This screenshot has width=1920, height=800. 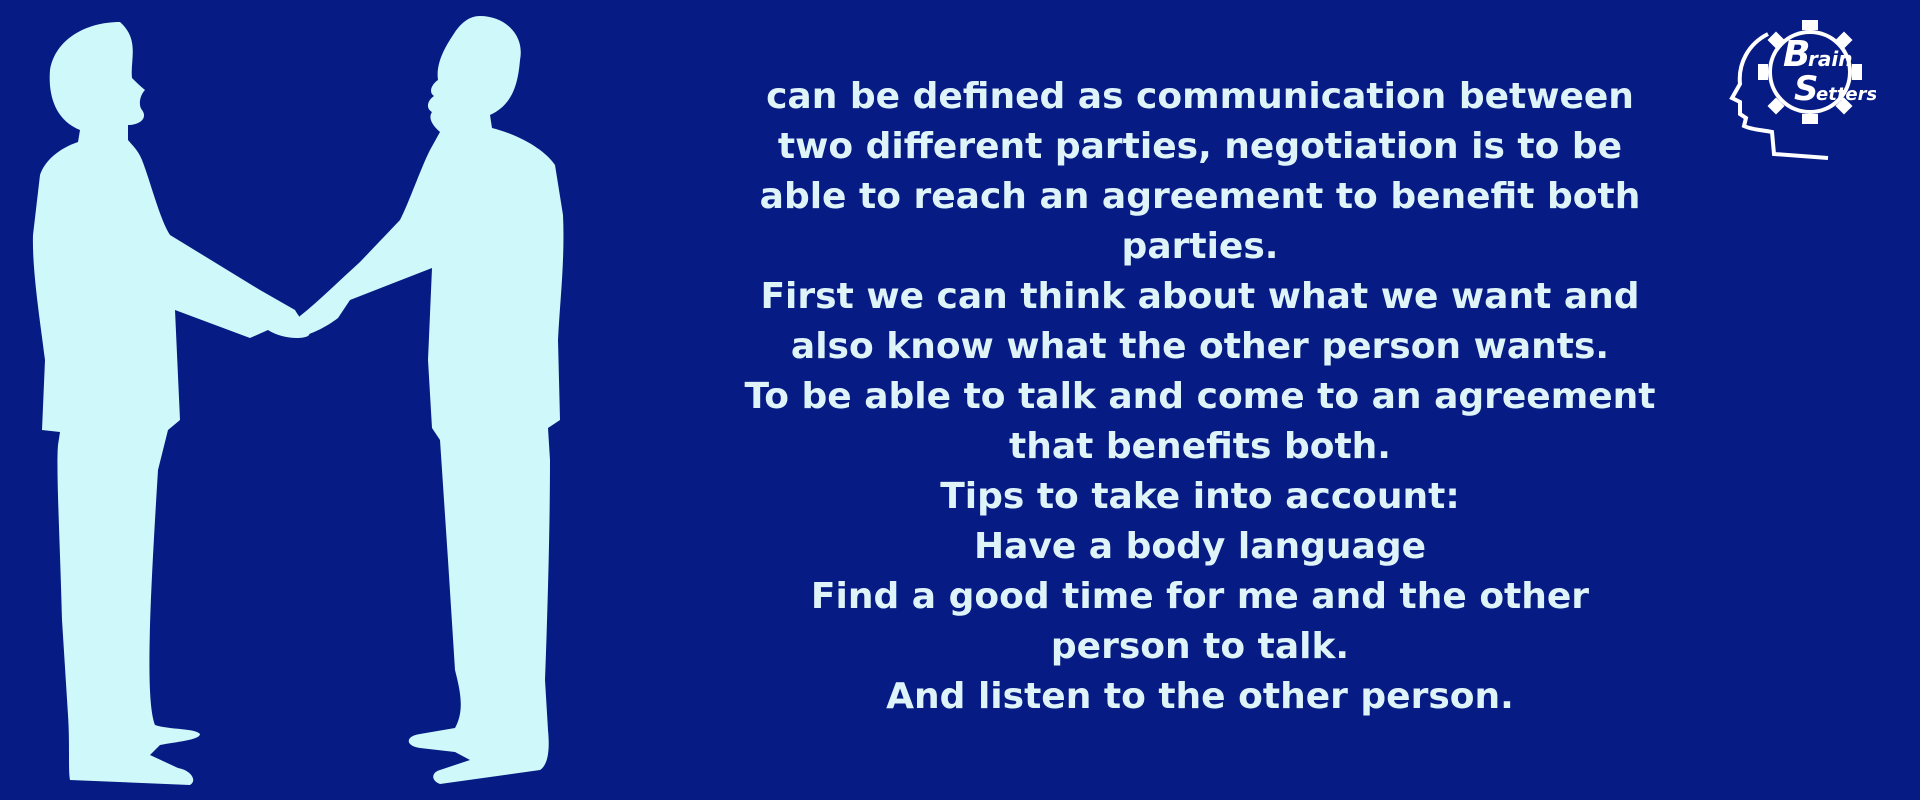 I want to click on left-man-silhouette, so click(x=171, y=403).